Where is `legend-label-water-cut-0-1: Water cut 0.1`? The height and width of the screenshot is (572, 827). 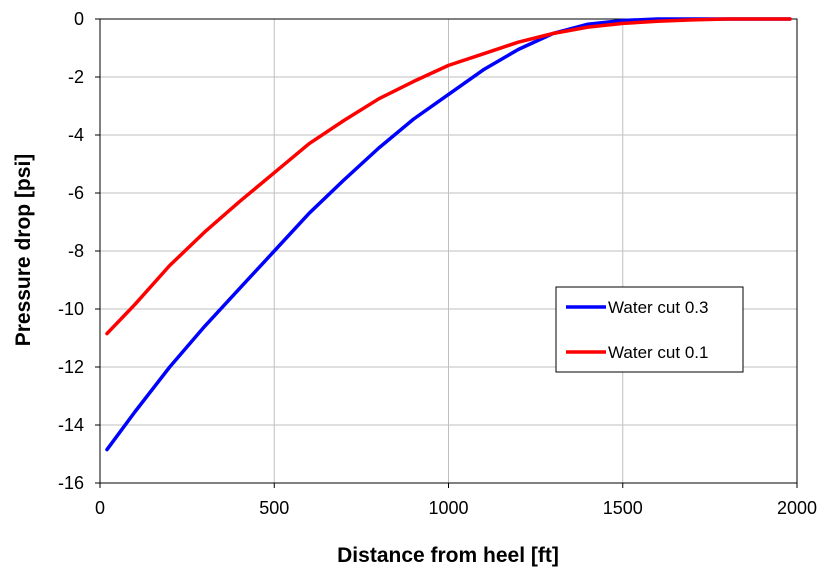
legend-label-water-cut-0-1: Water cut 0.1 is located at coordinates (658, 352).